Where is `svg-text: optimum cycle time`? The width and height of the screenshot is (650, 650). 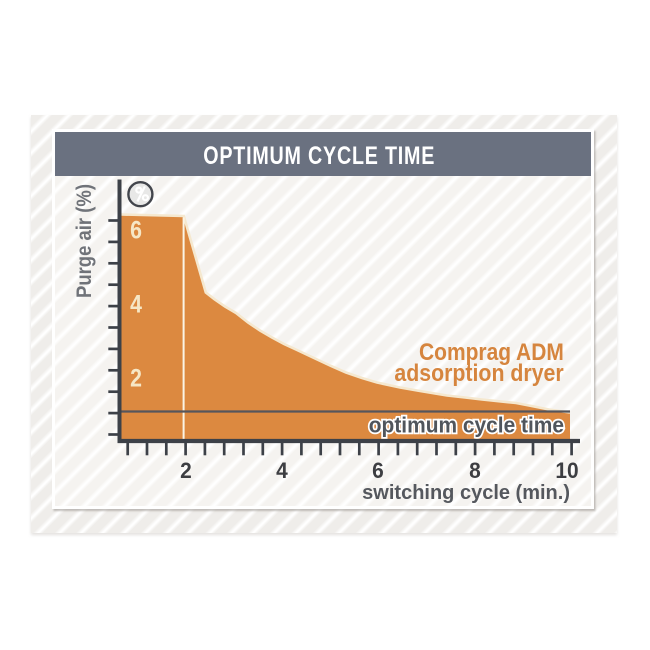
svg-text: optimum cycle time is located at coordinates (466, 425).